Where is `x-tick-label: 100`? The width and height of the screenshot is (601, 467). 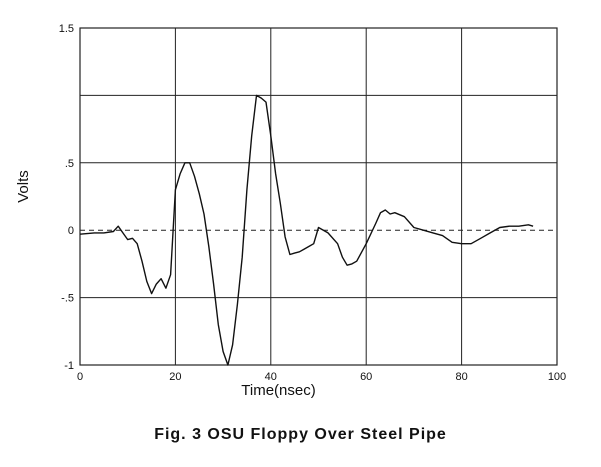
x-tick-label: 100 is located at coordinates (557, 377).